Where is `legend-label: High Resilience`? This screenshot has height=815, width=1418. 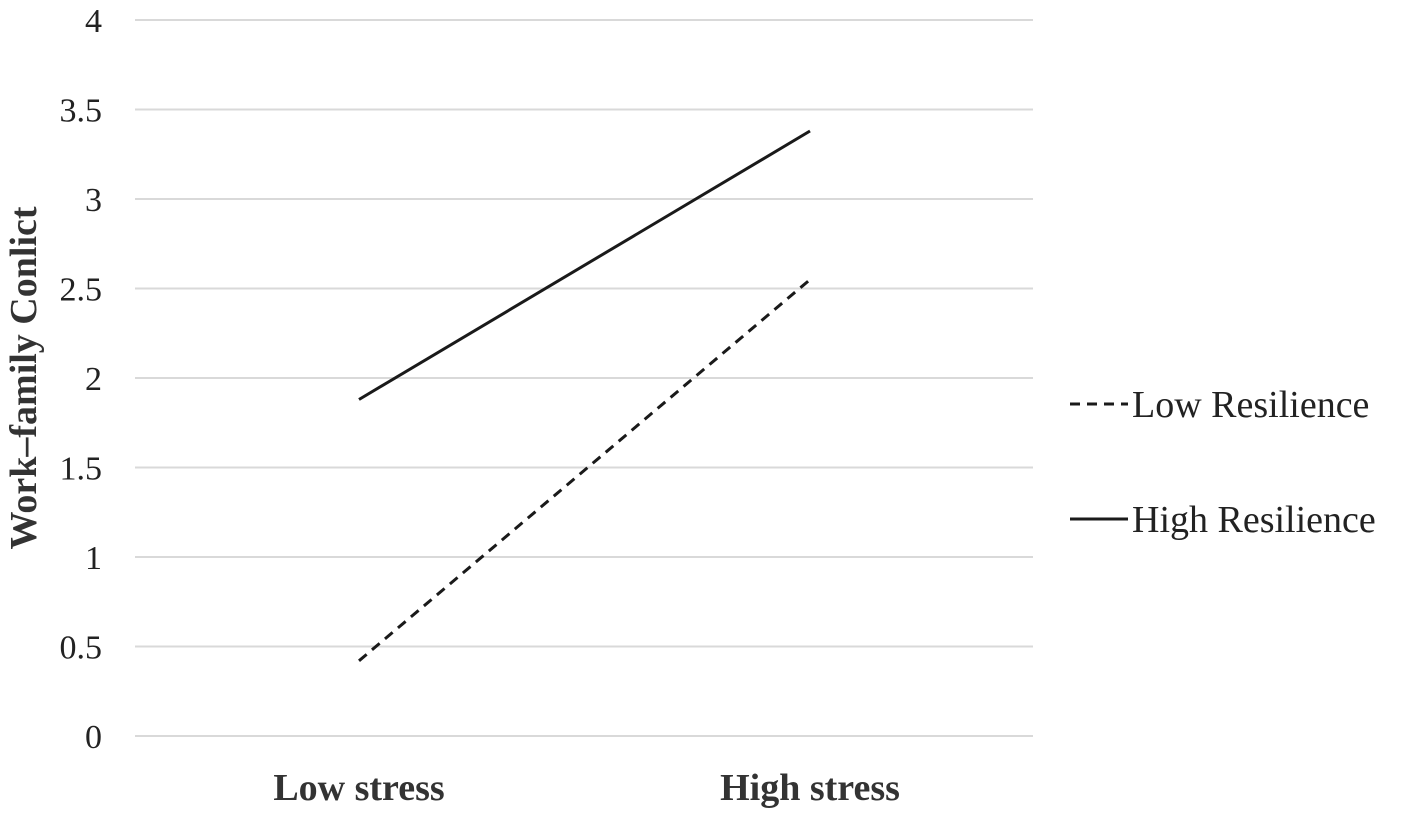
legend-label: High Resilience is located at coordinates (1254, 520).